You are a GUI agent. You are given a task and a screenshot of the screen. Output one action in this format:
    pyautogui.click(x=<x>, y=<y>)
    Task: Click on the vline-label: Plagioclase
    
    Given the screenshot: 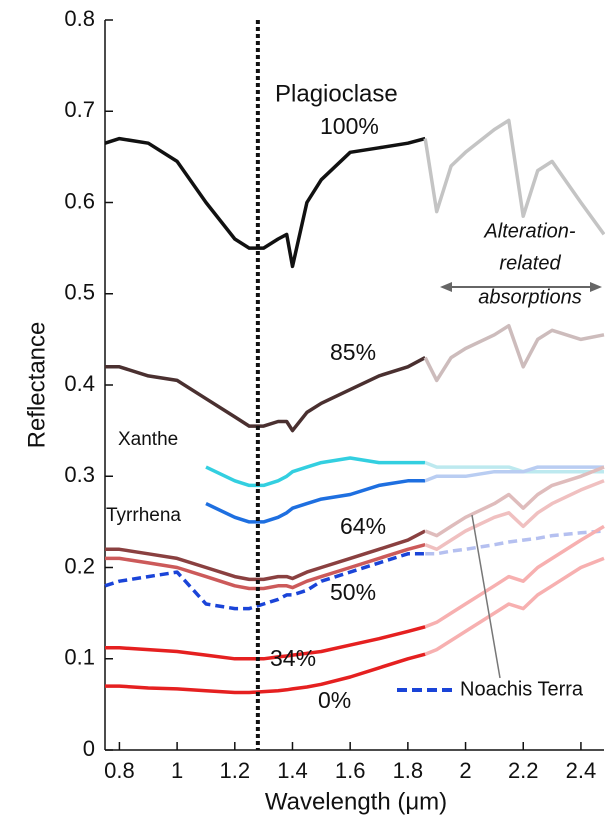 What is the action you would take?
    pyautogui.click(x=336, y=93)
    